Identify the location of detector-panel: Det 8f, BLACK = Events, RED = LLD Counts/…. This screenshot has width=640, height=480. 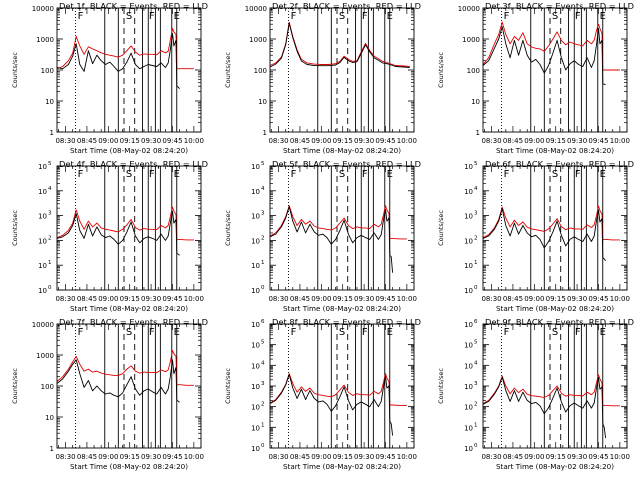
(322, 394).